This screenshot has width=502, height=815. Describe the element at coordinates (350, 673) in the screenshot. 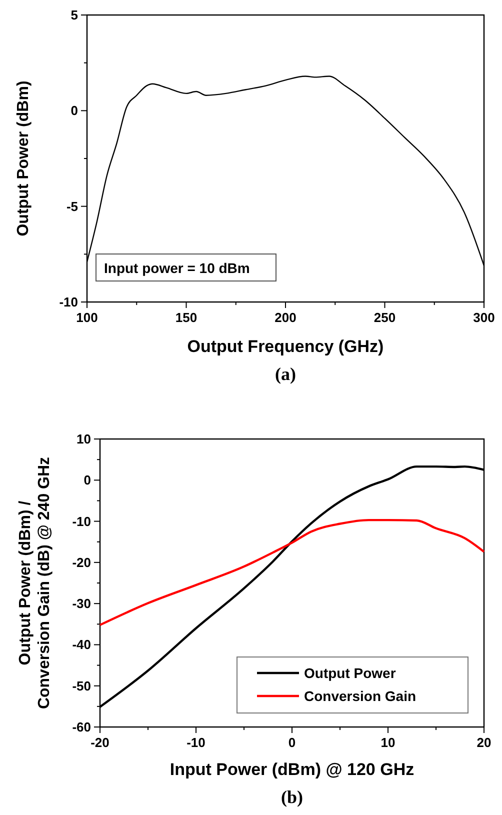

I see `legend-label: Output Power` at that location.